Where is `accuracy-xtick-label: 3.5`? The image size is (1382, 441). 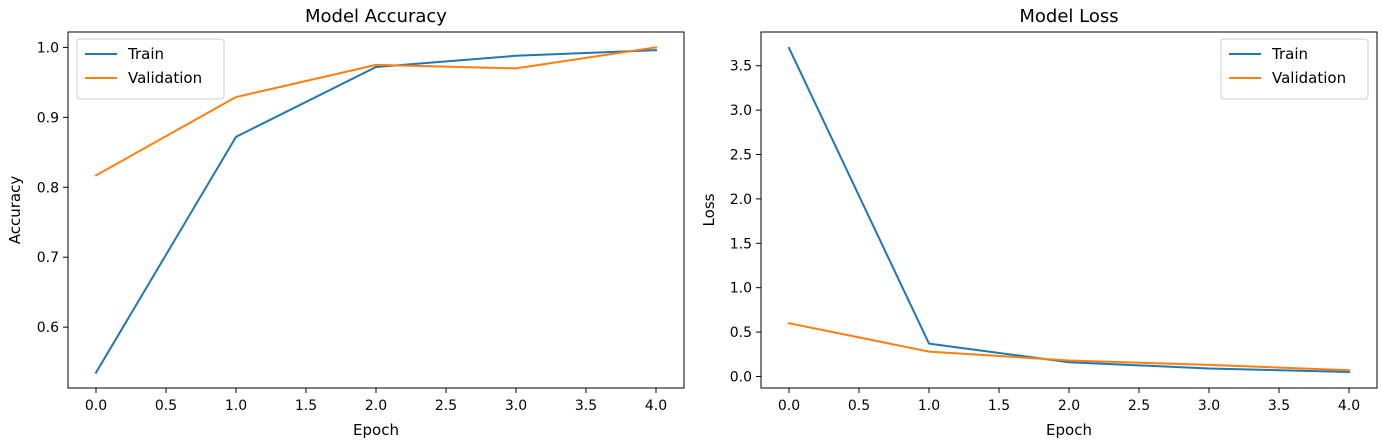
accuracy-xtick-label: 3.5 is located at coordinates (586, 406).